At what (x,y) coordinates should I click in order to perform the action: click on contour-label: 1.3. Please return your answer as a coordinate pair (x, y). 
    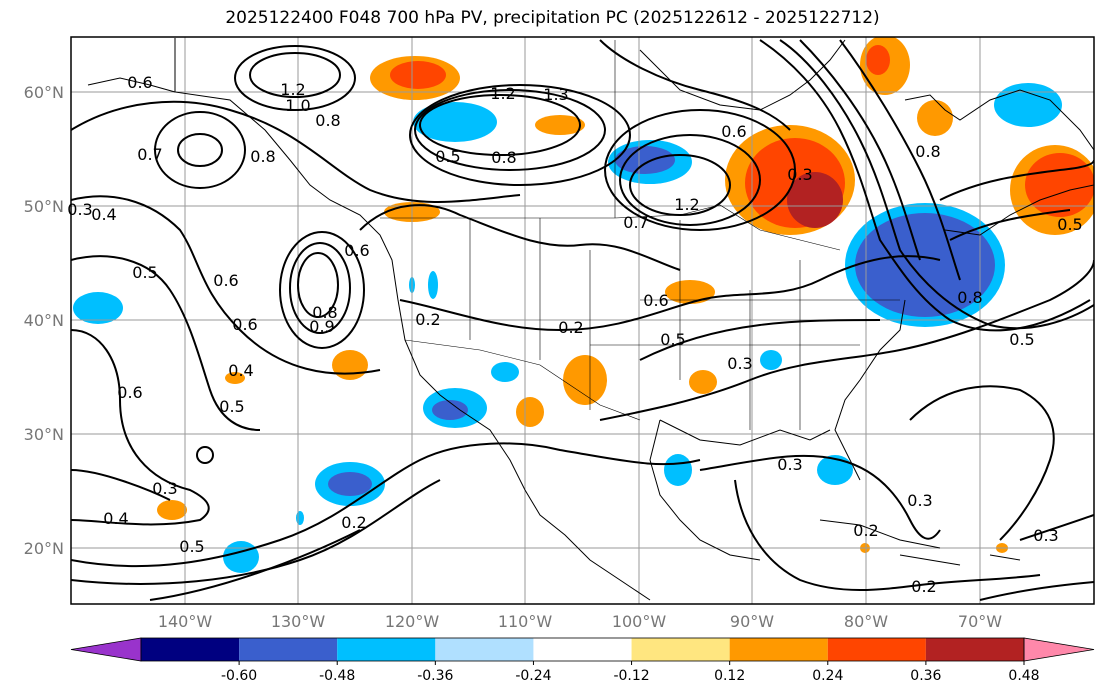
    Looking at the image, I should click on (555, 94).